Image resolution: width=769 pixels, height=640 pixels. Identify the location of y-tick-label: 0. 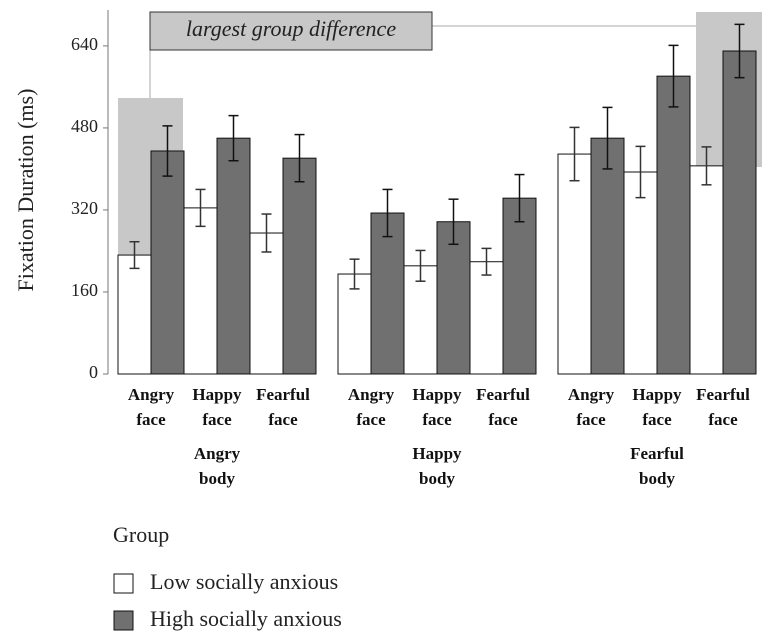
(93, 372).